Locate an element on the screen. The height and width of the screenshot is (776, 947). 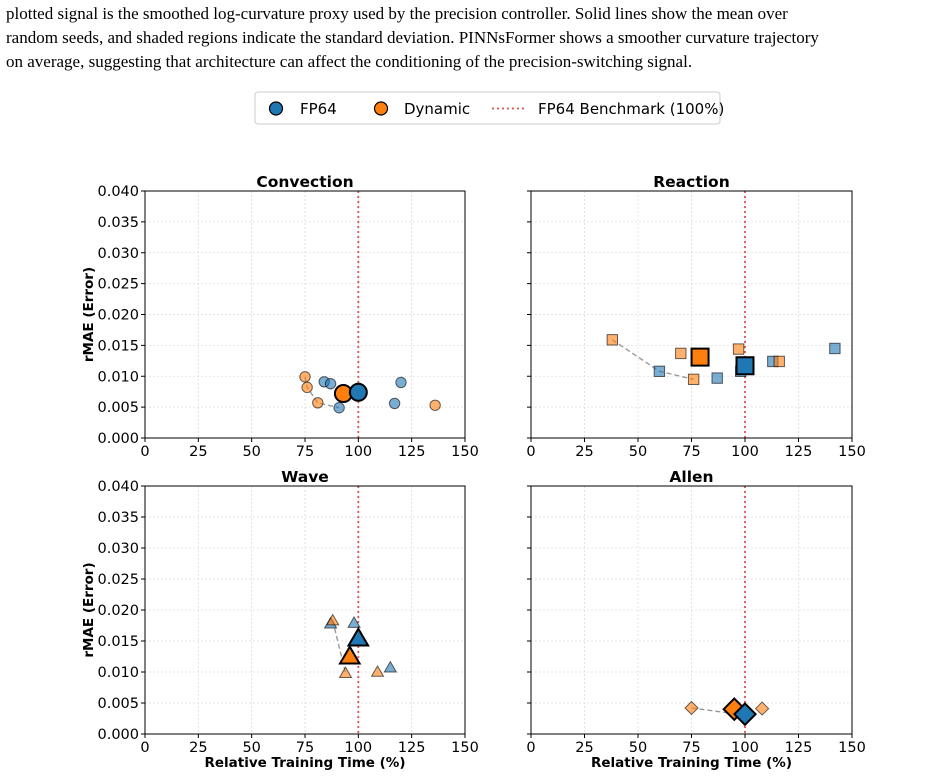
legend-frame is located at coordinates (487, 108).